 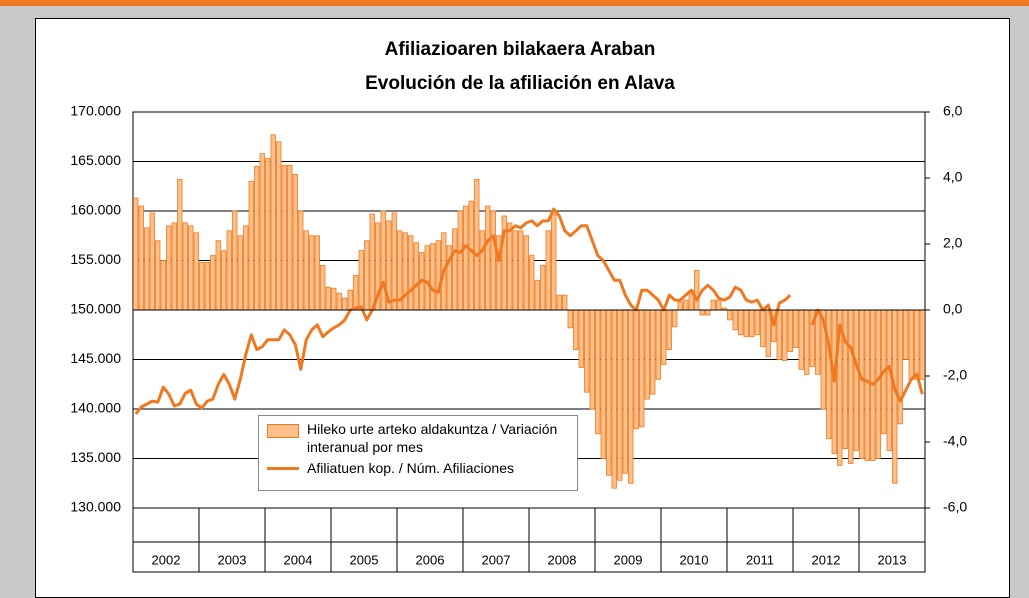 What do you see at coordinates (826, 559) in the screenshot?
I see `x-tick-label: 2012` at bounding box center [826, 559].